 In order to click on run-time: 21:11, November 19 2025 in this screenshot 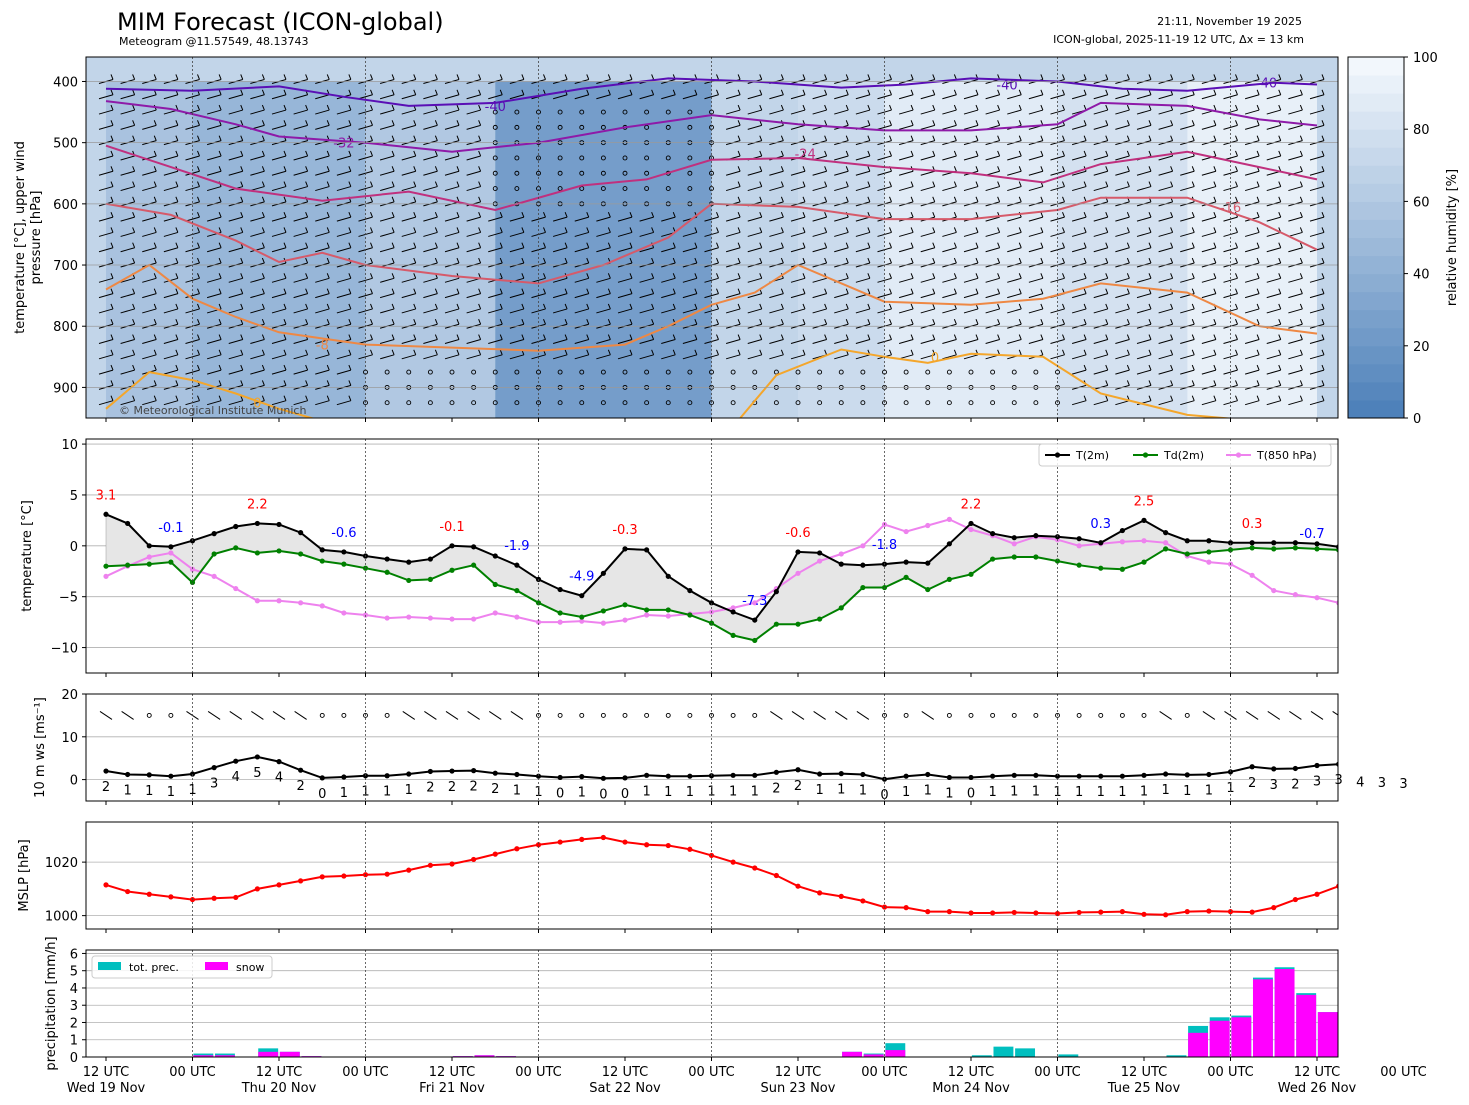, I will do `click(1229, 21)`.